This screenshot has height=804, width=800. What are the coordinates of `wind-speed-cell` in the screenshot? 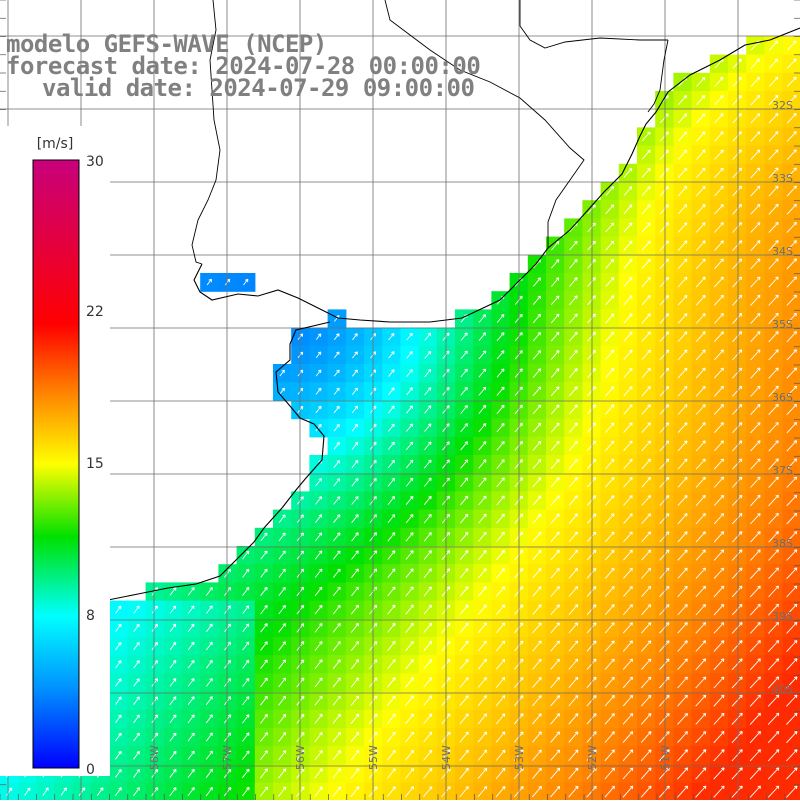 It's located at (791, 792).